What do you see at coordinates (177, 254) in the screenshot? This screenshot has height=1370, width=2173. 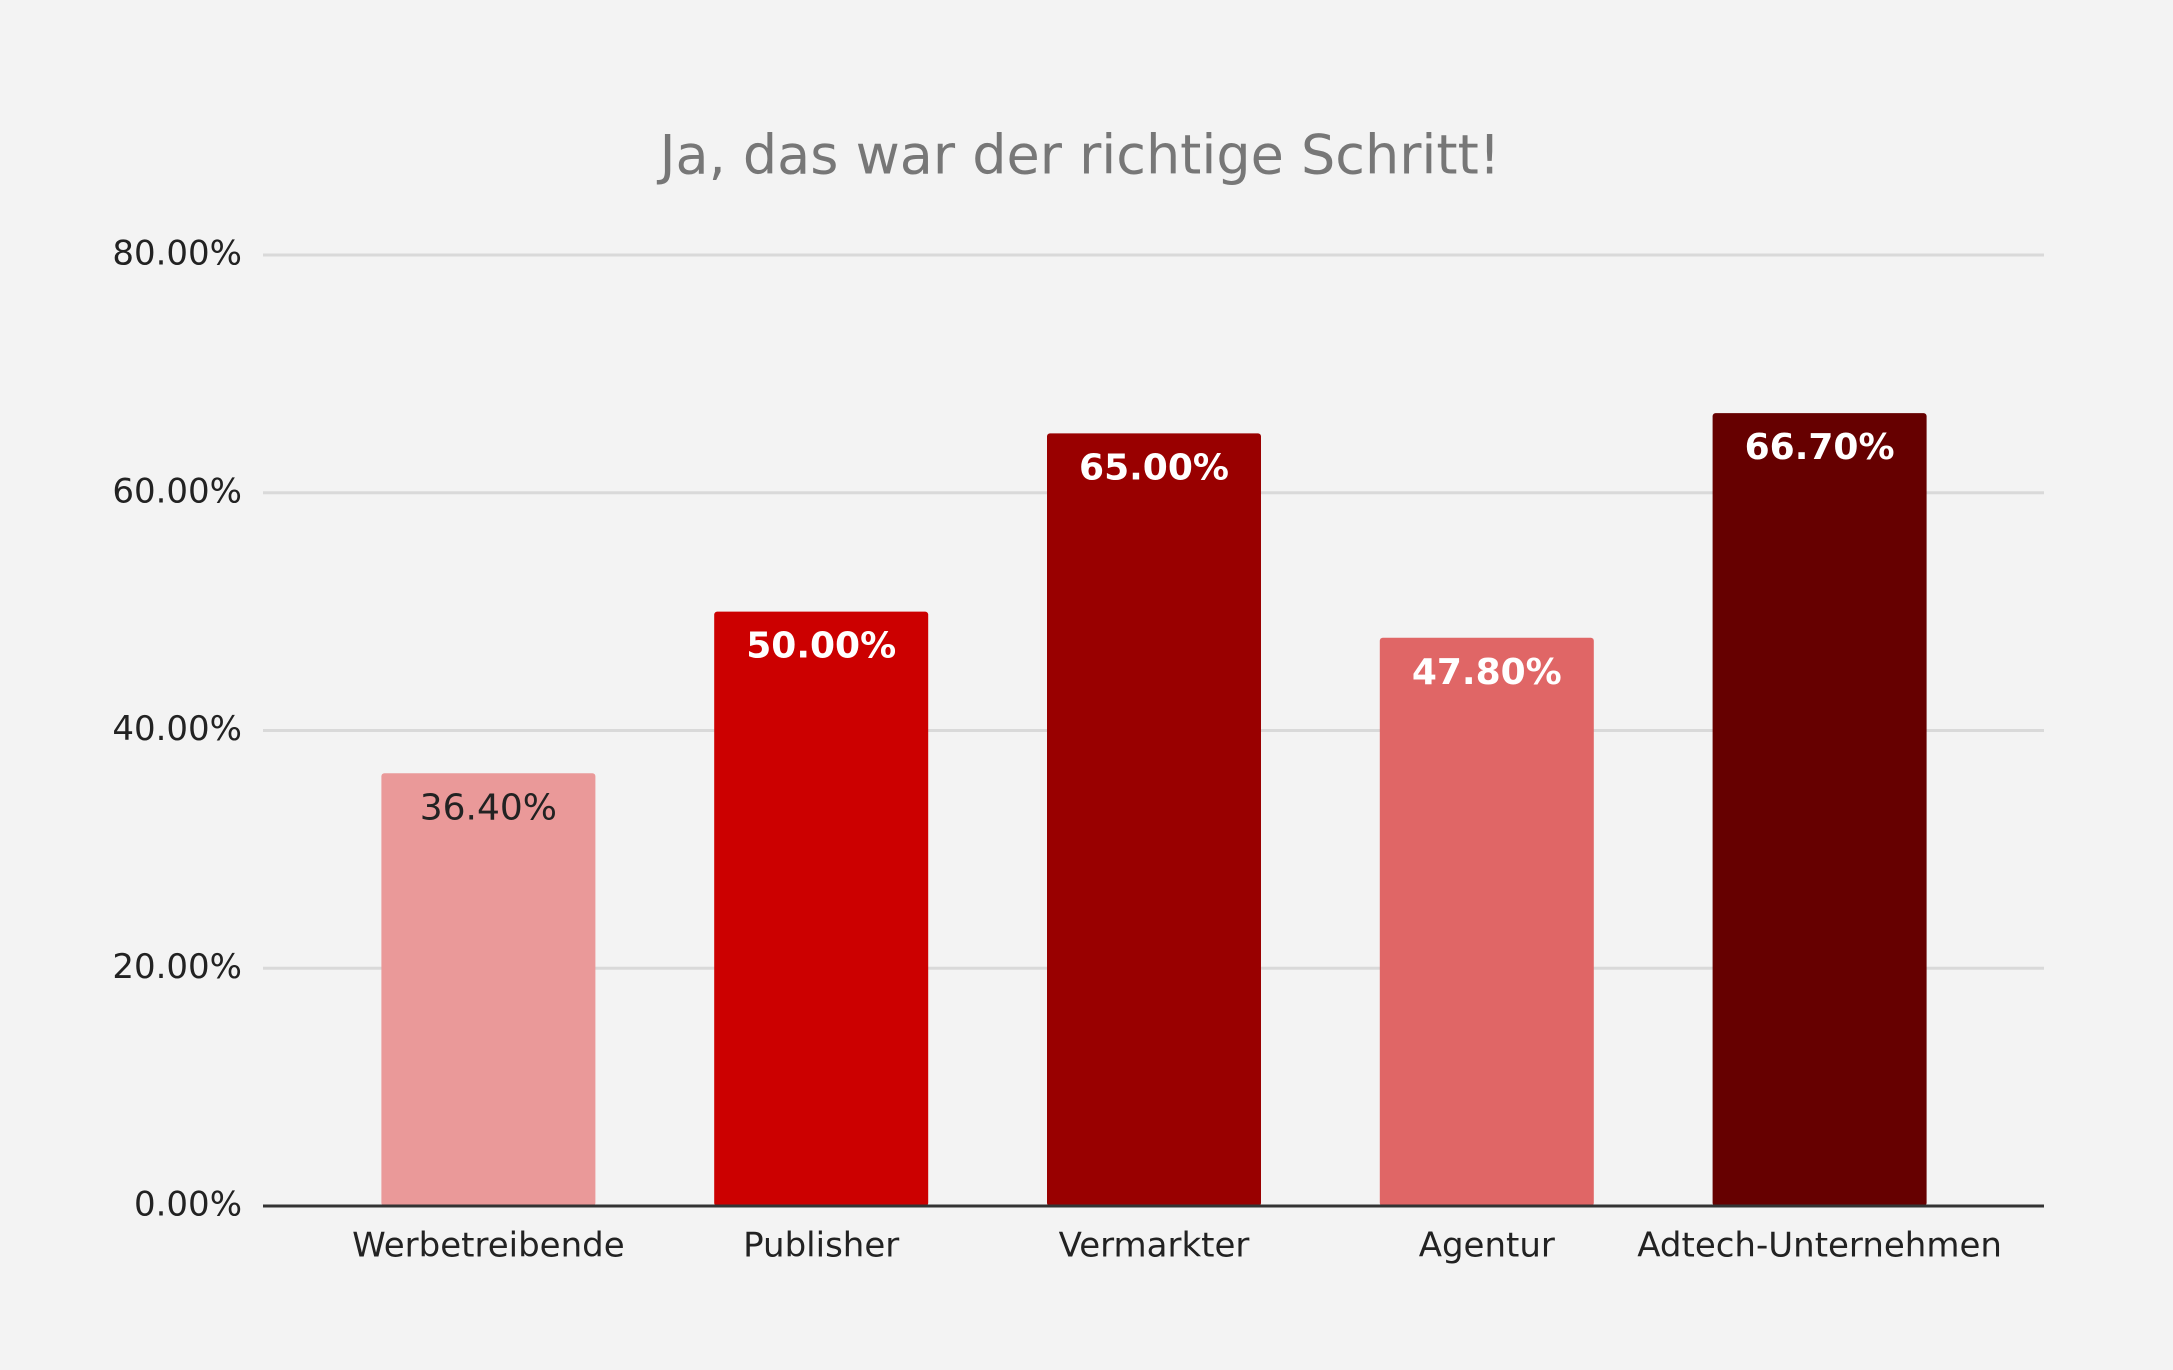 I see `y-tick-label: 80.00%` at bounding box center [177, 254].